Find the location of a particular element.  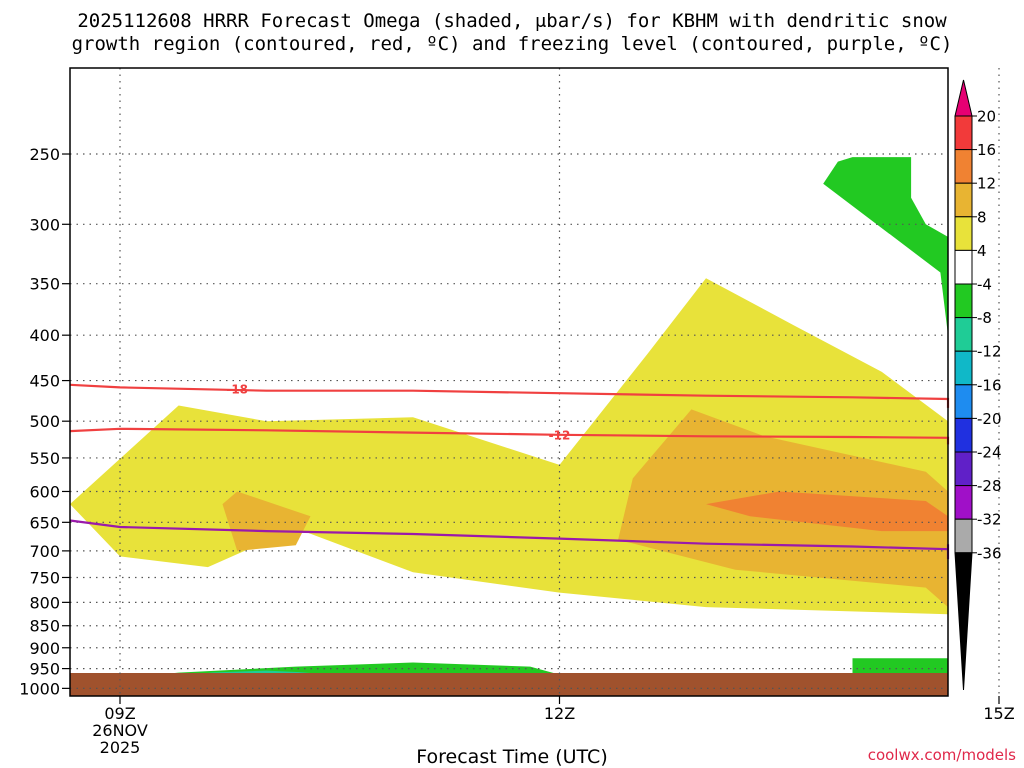

y-tick-label: 400 is located at coordinates (44, 335).